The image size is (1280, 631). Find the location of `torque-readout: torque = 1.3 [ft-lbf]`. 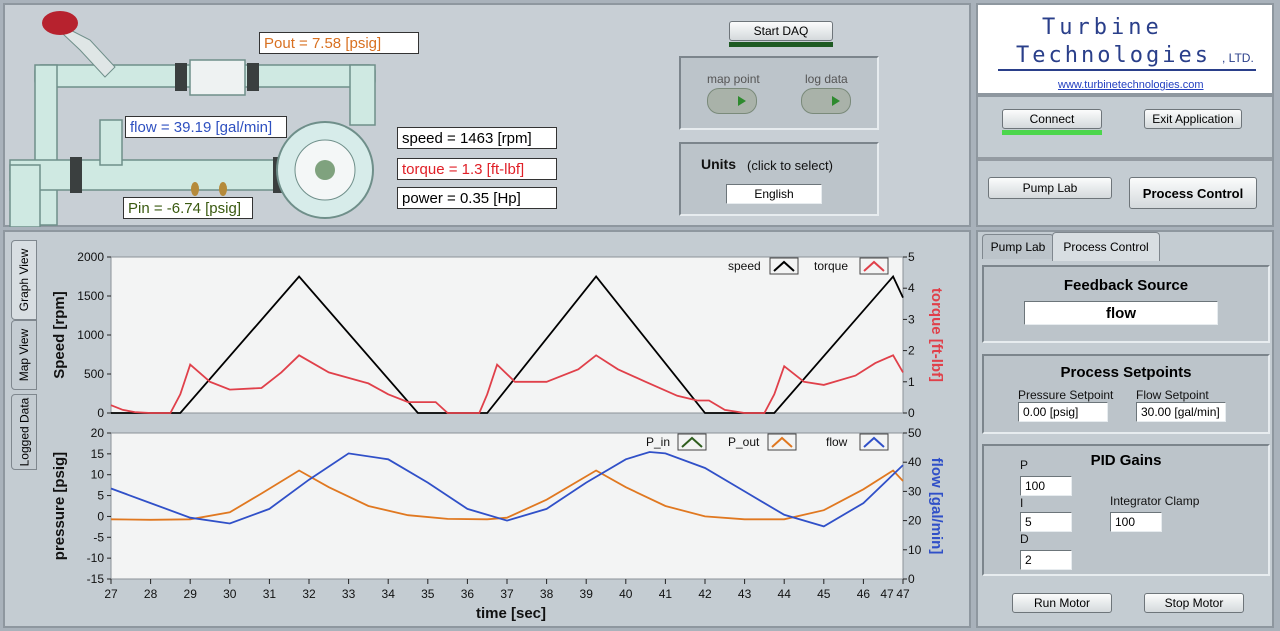

torque-readout: torque = 1.3 [ft-lbf] is located at coordinates (477, 169).